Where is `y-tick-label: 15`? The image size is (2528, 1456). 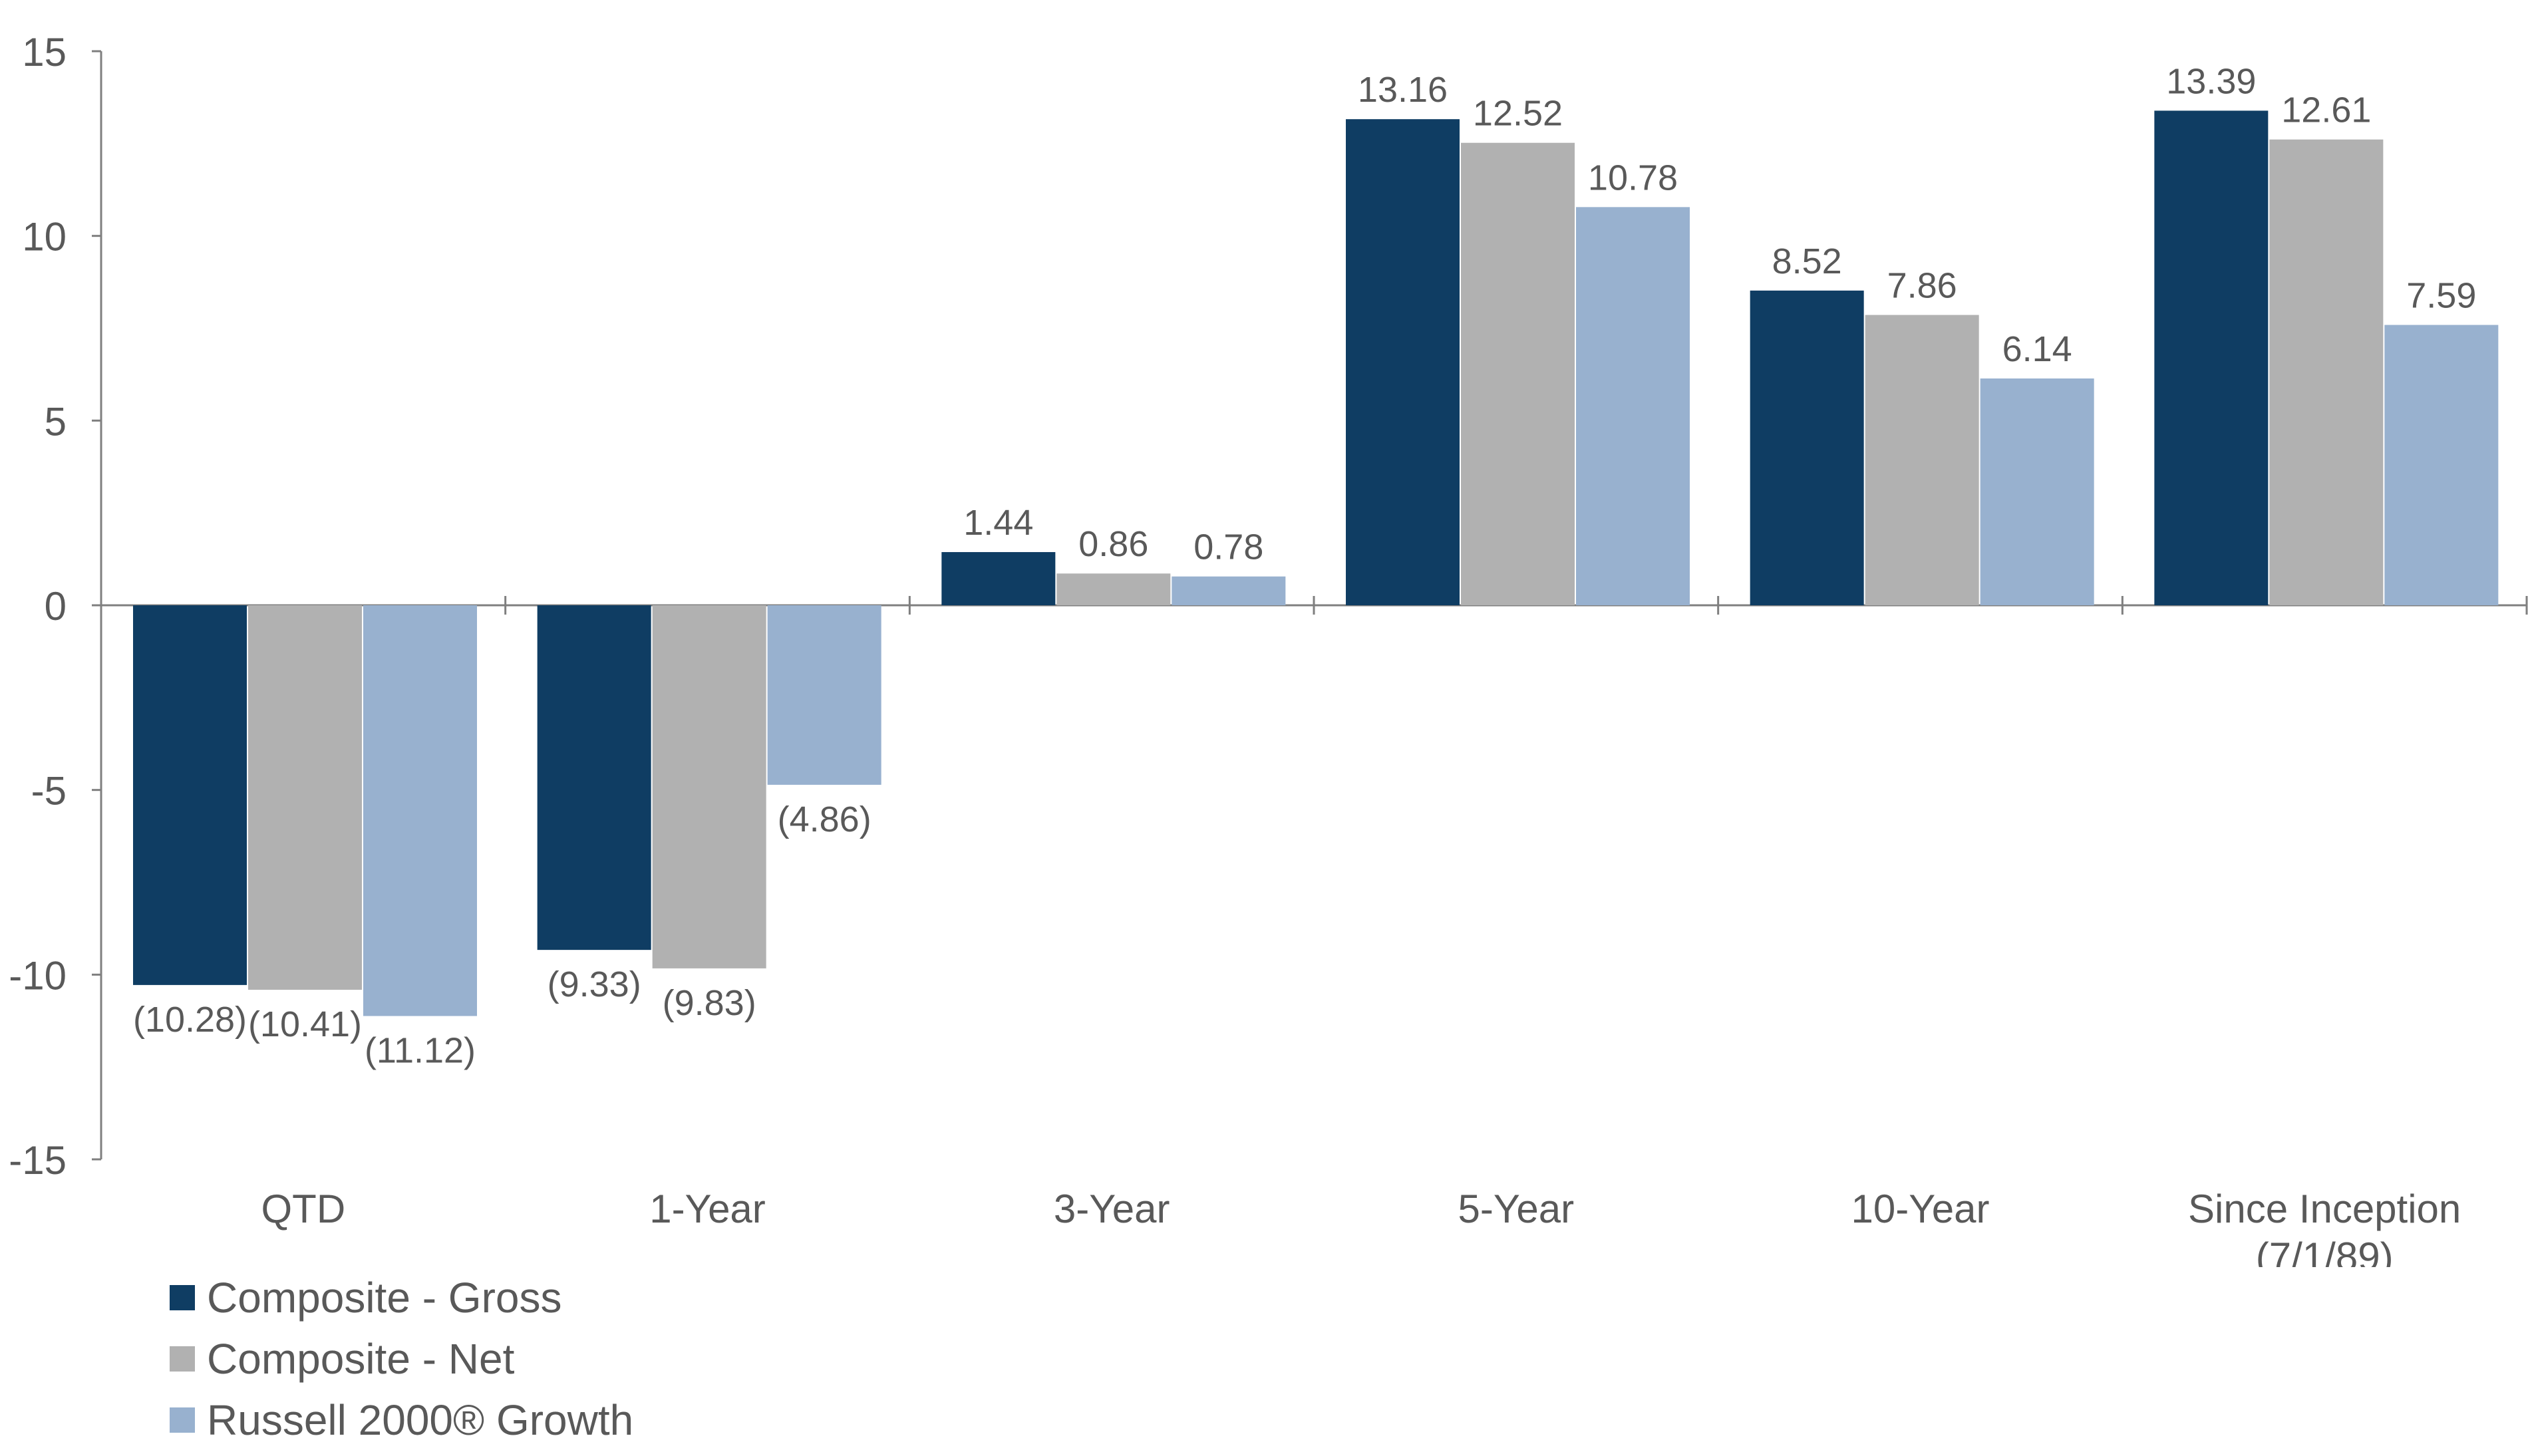
y-tick-label: 15 is located at coordinates (44, 52).